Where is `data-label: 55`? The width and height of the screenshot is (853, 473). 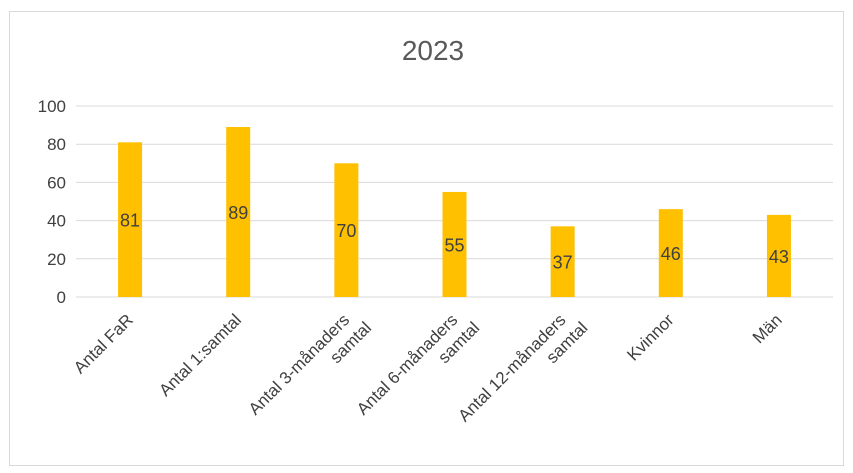 data-label: 55 is located at coordinates (454, 245).